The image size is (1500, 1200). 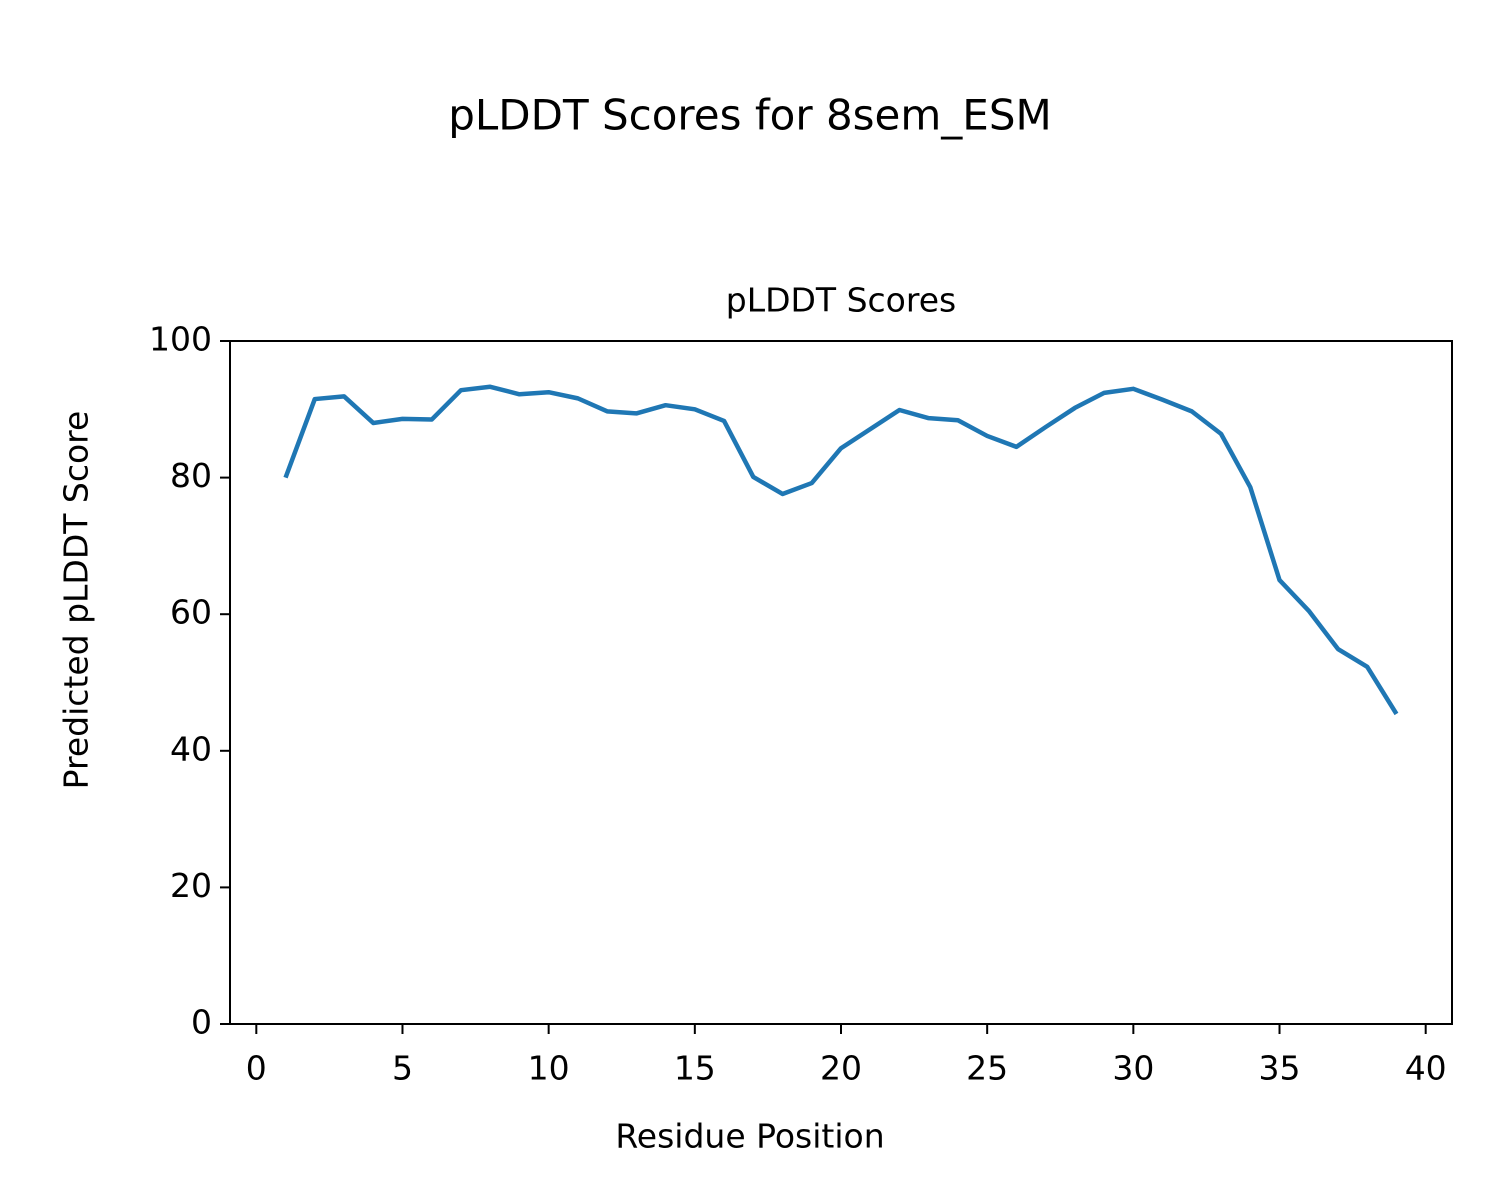 What do you see at coordinates (749, 1136) in the screenshot?
I see `x-axis-label: Residue Position` at bounding box center [749, 1136].